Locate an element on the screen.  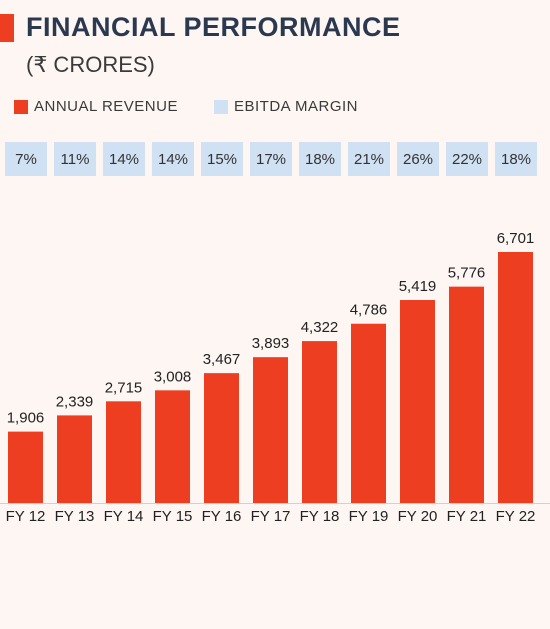
legend-item-revenue: ANNUAL REVENUE is located at coordinates (96, 106).